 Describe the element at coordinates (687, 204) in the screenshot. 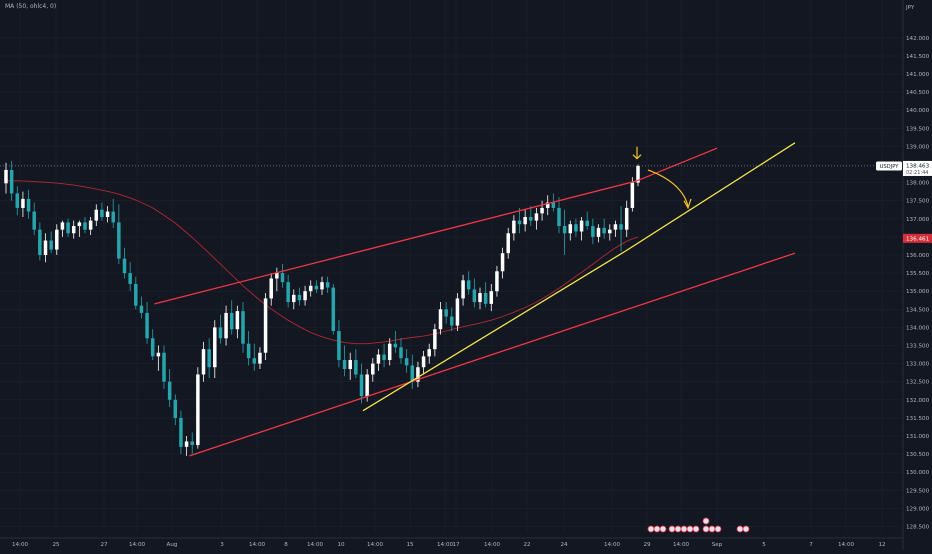

I see `projection-arrow-head-icon` at that location.